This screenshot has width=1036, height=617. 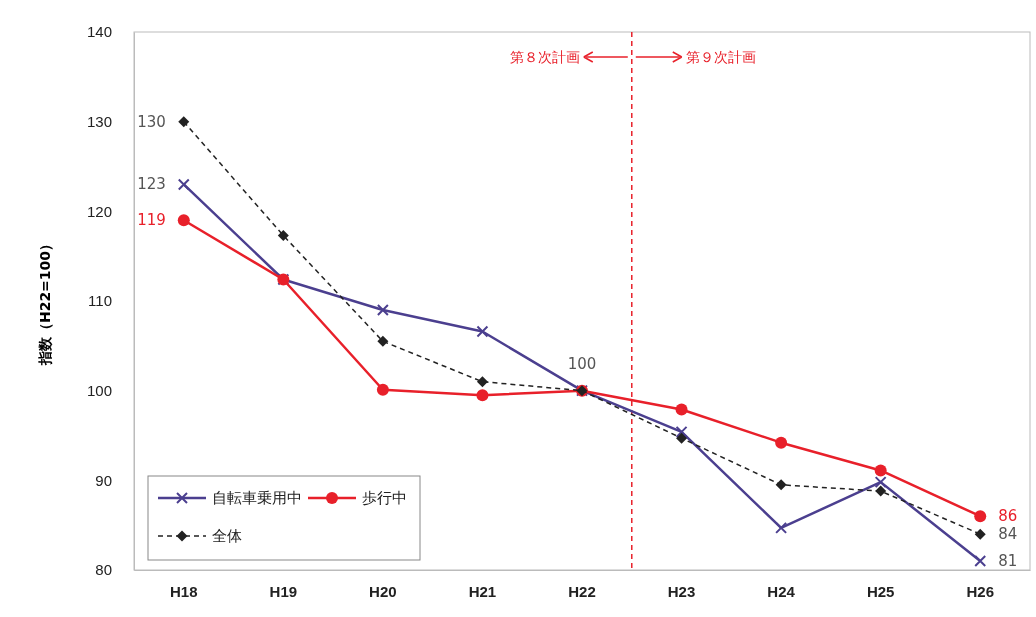 What do you see at coordinates (45, 301) in the screenshot?
I see `y-axis-title: 指数（H22=100）` at bounding box center [45, 301].